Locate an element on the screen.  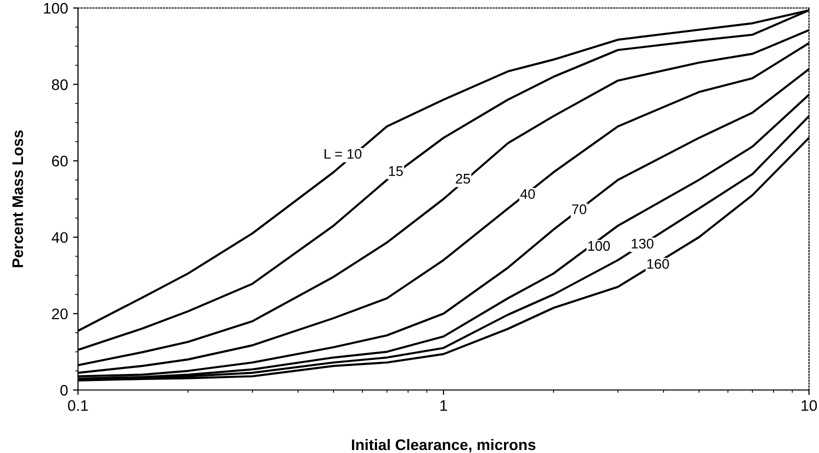
annotation: L = 10 is located at coordinates (343, 153).